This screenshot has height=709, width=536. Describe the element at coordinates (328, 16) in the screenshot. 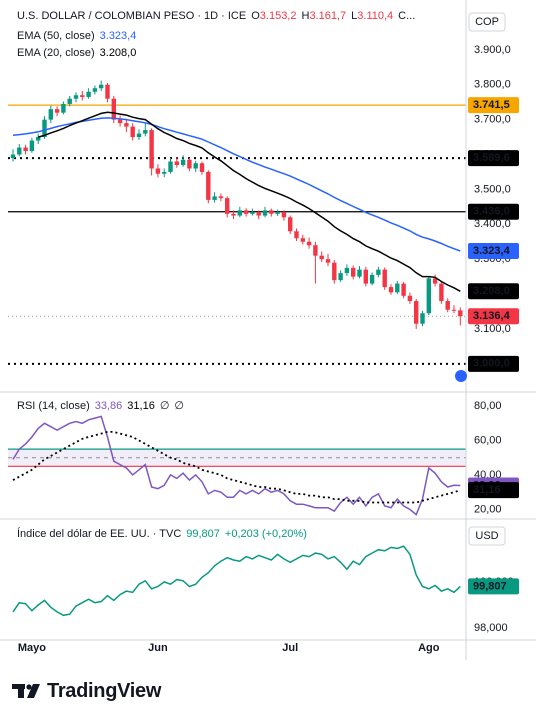

I see `ohlc-value: 3.161,7` at that location.